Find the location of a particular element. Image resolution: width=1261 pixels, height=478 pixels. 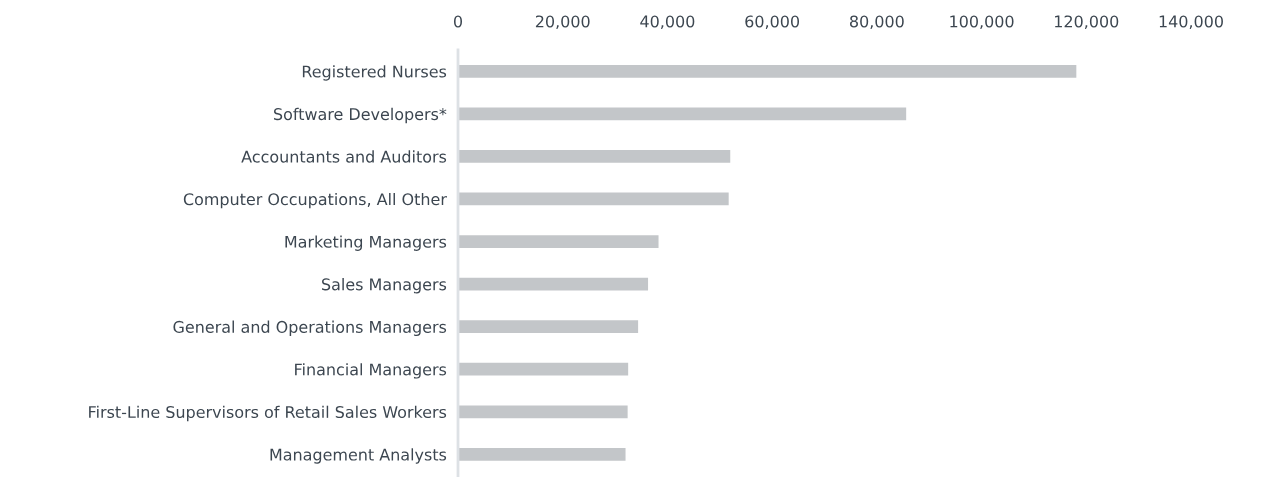

y-tick-label: Accountants and Auditors is located at coordinates (344, 156).